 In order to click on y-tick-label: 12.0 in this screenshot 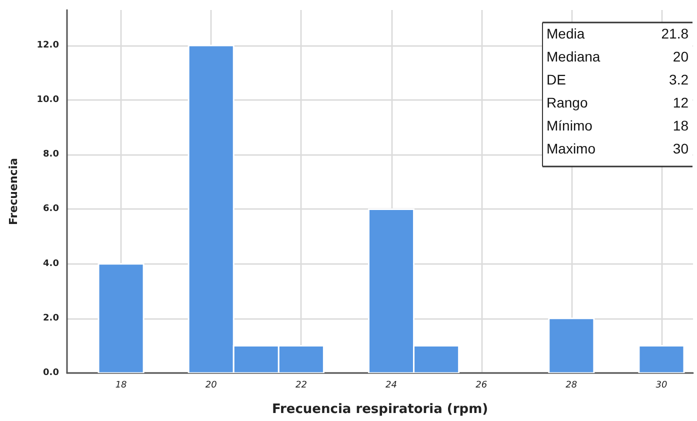, I will do `click(47, 45)`.